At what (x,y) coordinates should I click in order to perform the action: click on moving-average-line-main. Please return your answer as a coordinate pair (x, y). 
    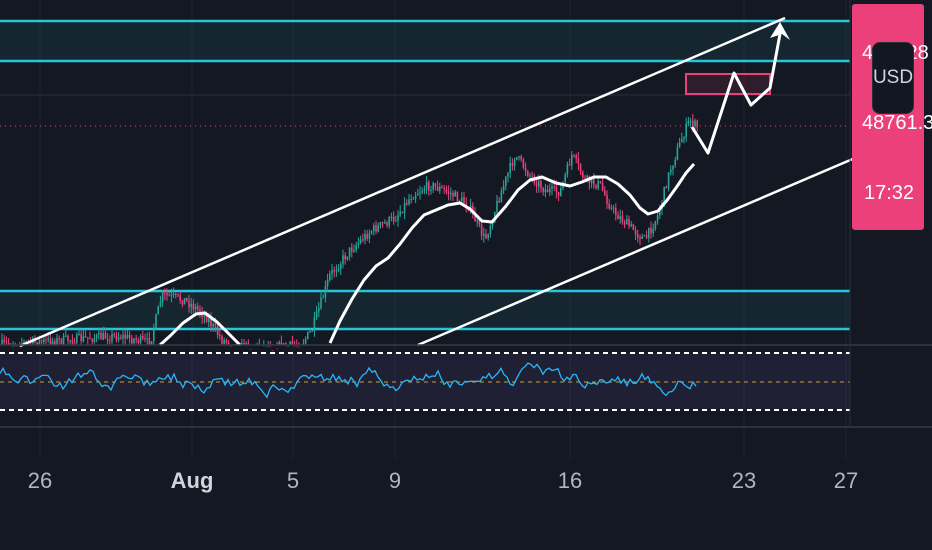
    Looking at the image, I should click on (512, 253).